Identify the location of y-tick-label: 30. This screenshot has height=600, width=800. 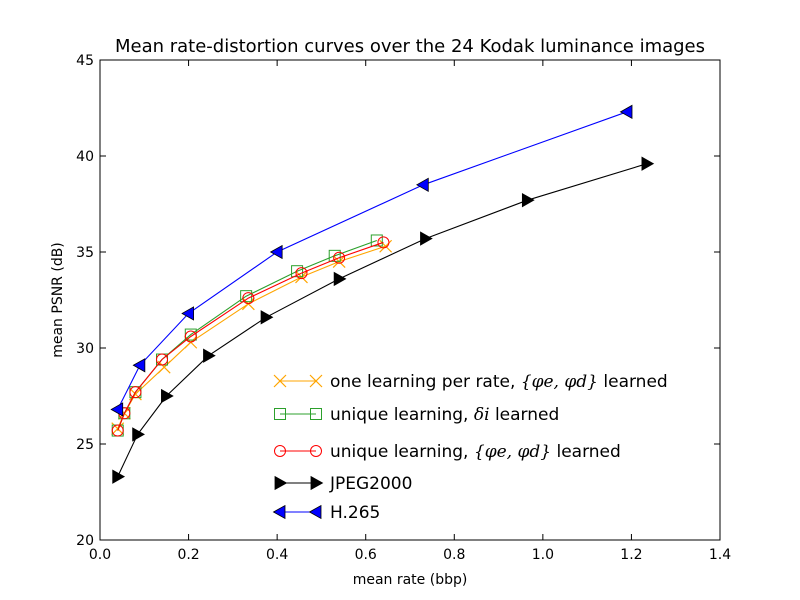
(85, 349).